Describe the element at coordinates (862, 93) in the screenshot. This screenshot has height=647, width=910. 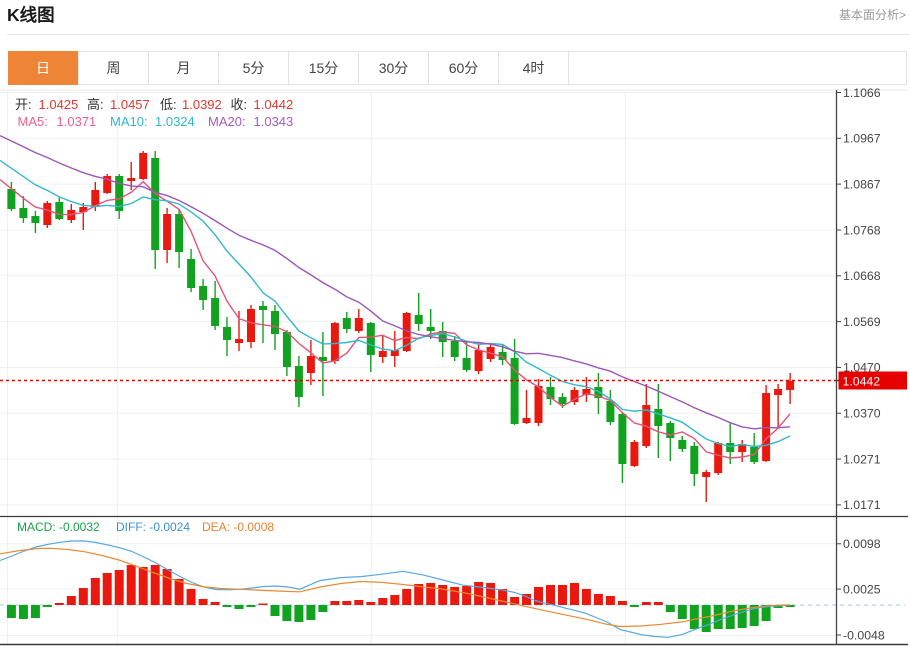
I see `svg-text: 1.1066` at that location.